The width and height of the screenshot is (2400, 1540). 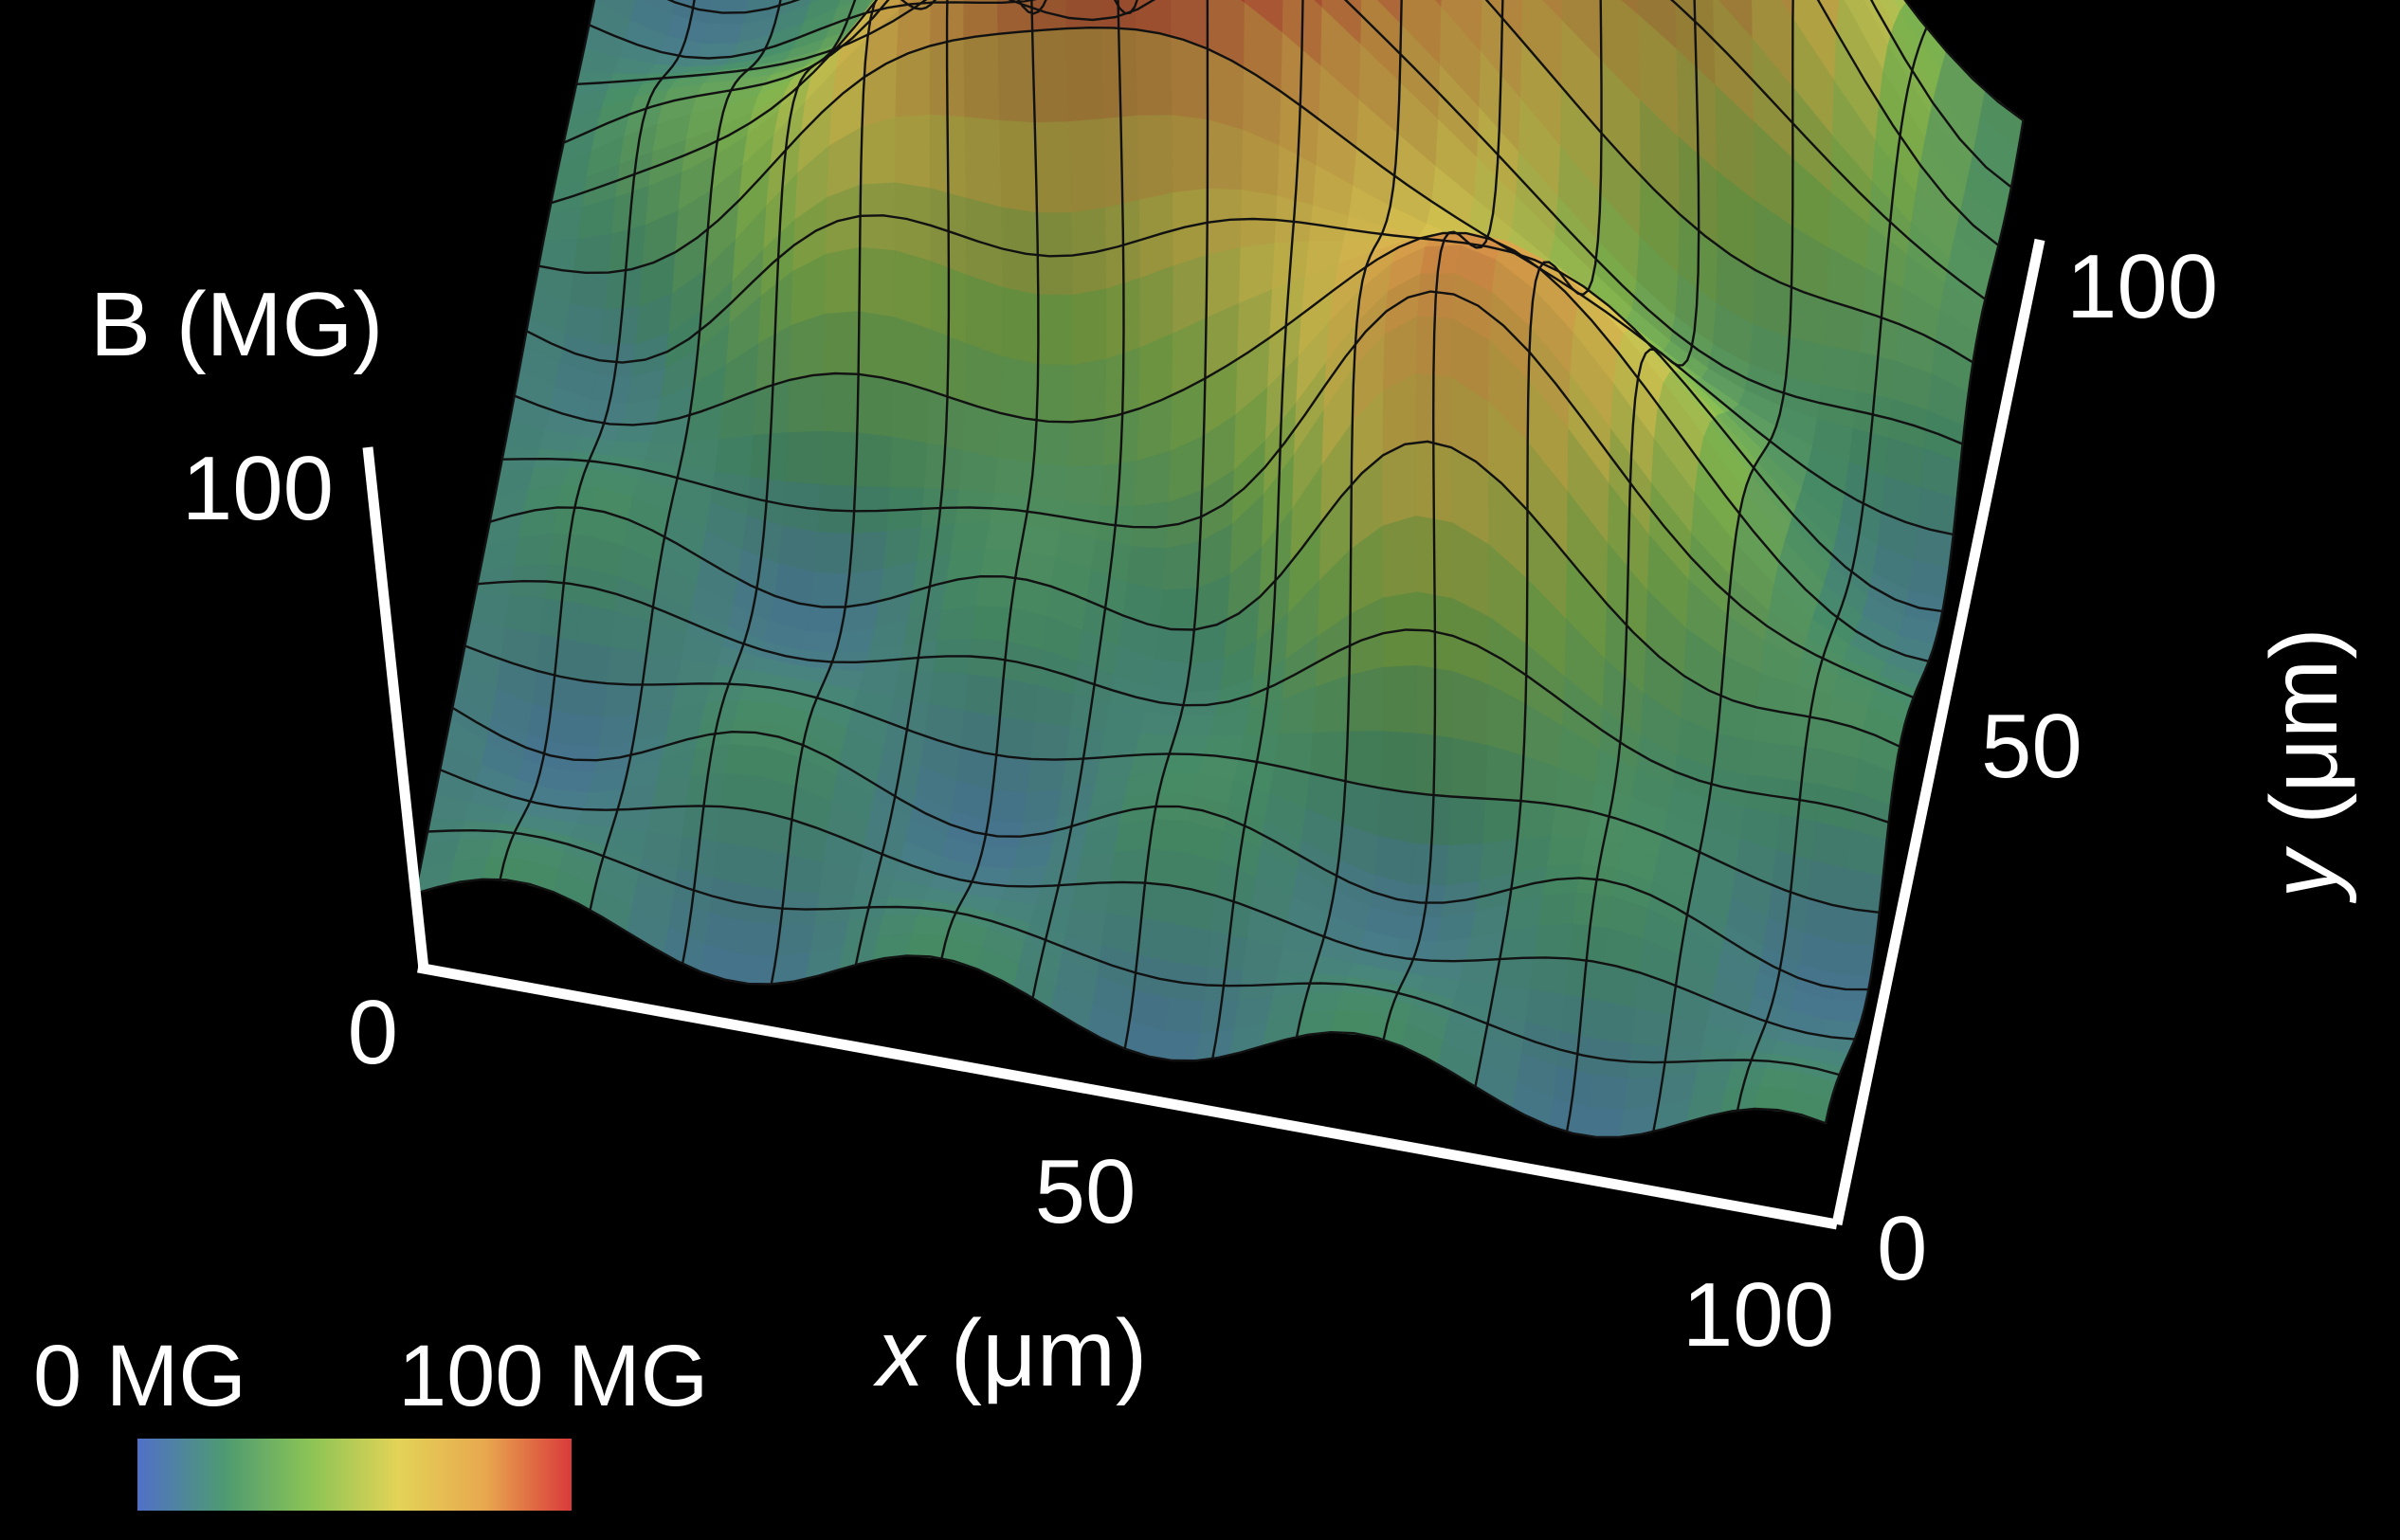 What do you see at coordinates (1085, 1191) in the screenshot?
I see `x-tick-50: 50` at bounding box center [1085, 1191].